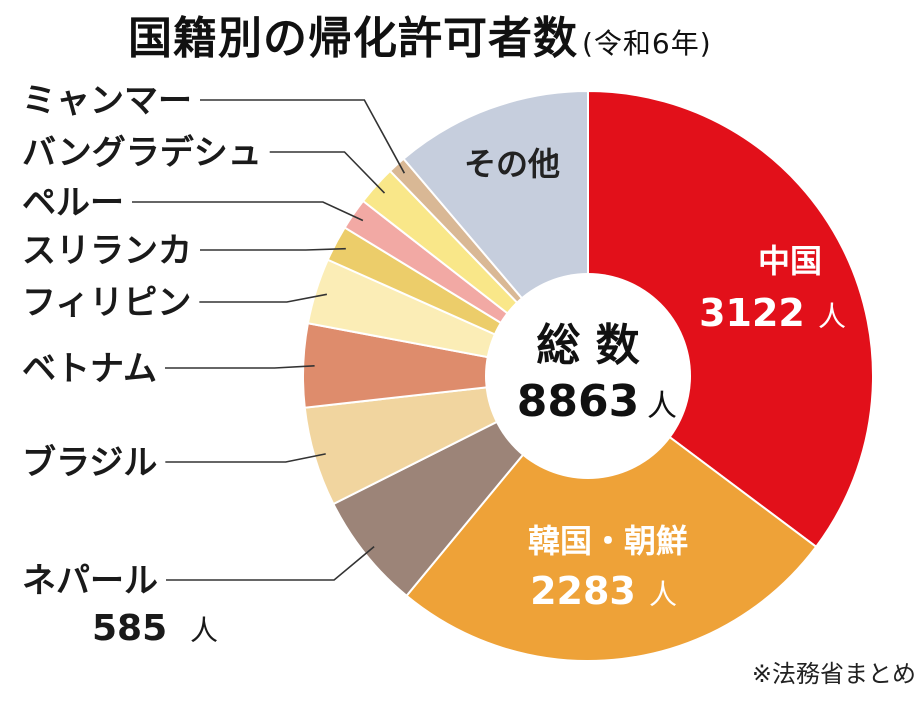 This screenshot has width=924, height=703. Describe the element at coordinates (107, 101) in the screenshot. I see `slice-label-ミャンマー: ミャンマー` at that location.